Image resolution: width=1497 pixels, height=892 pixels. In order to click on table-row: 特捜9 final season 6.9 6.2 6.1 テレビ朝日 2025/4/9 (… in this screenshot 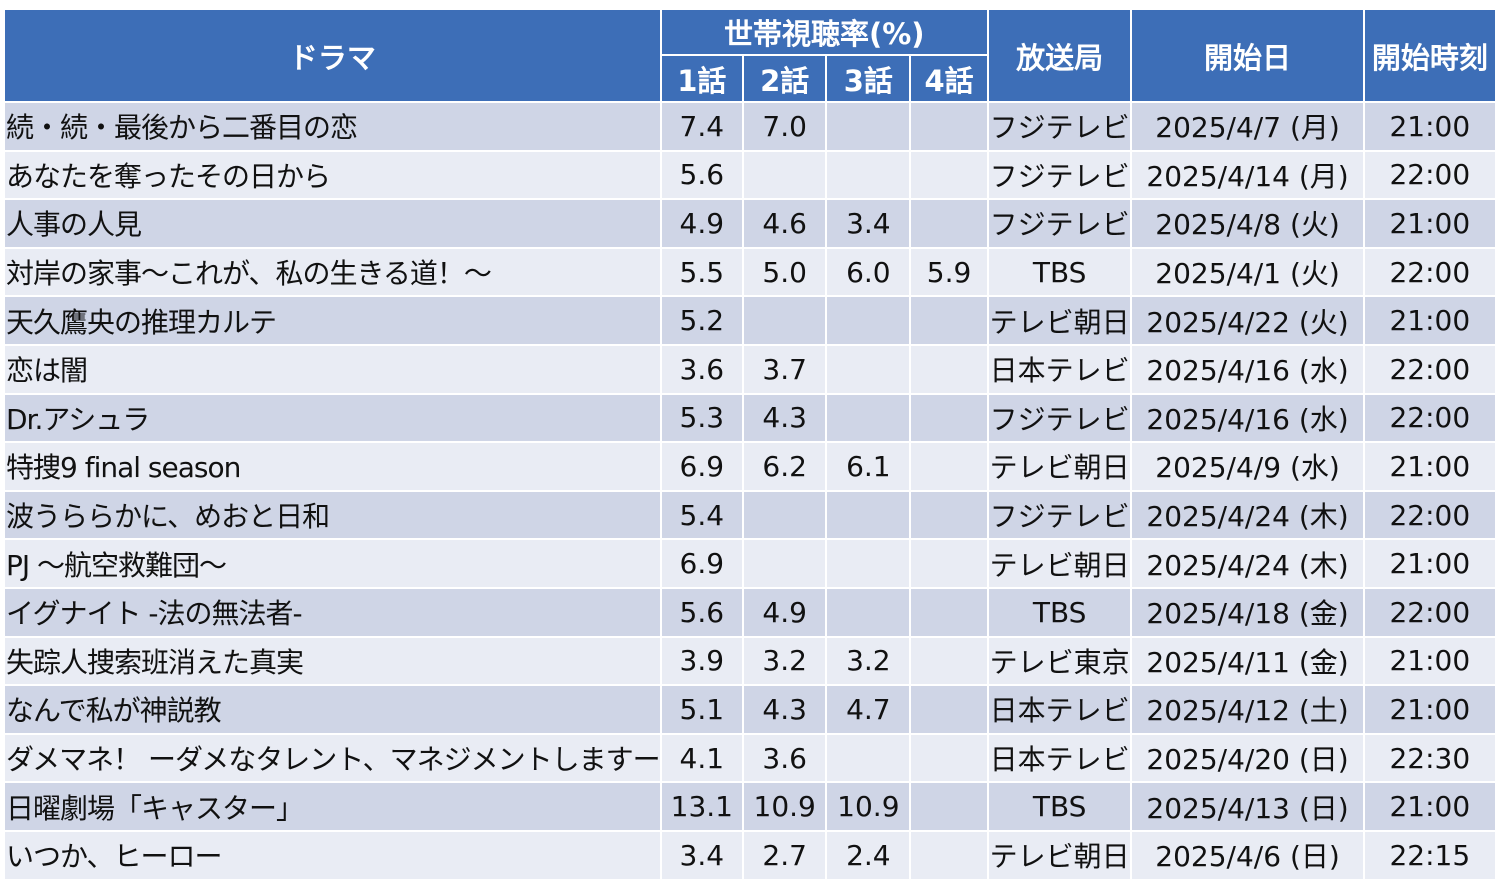, I will do `click(750, 466)`.